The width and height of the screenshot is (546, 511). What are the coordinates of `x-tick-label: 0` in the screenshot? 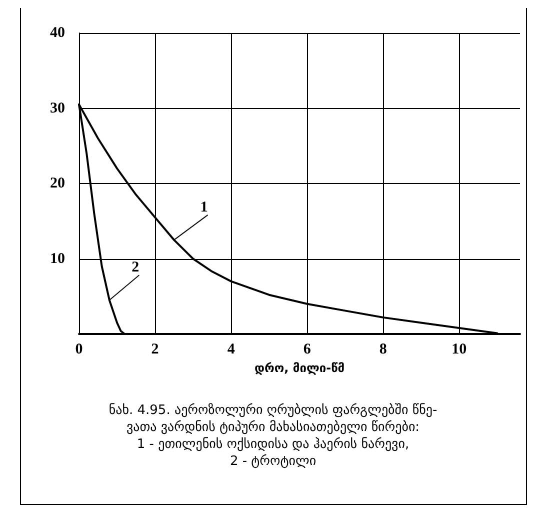 It's located at (79, 350).